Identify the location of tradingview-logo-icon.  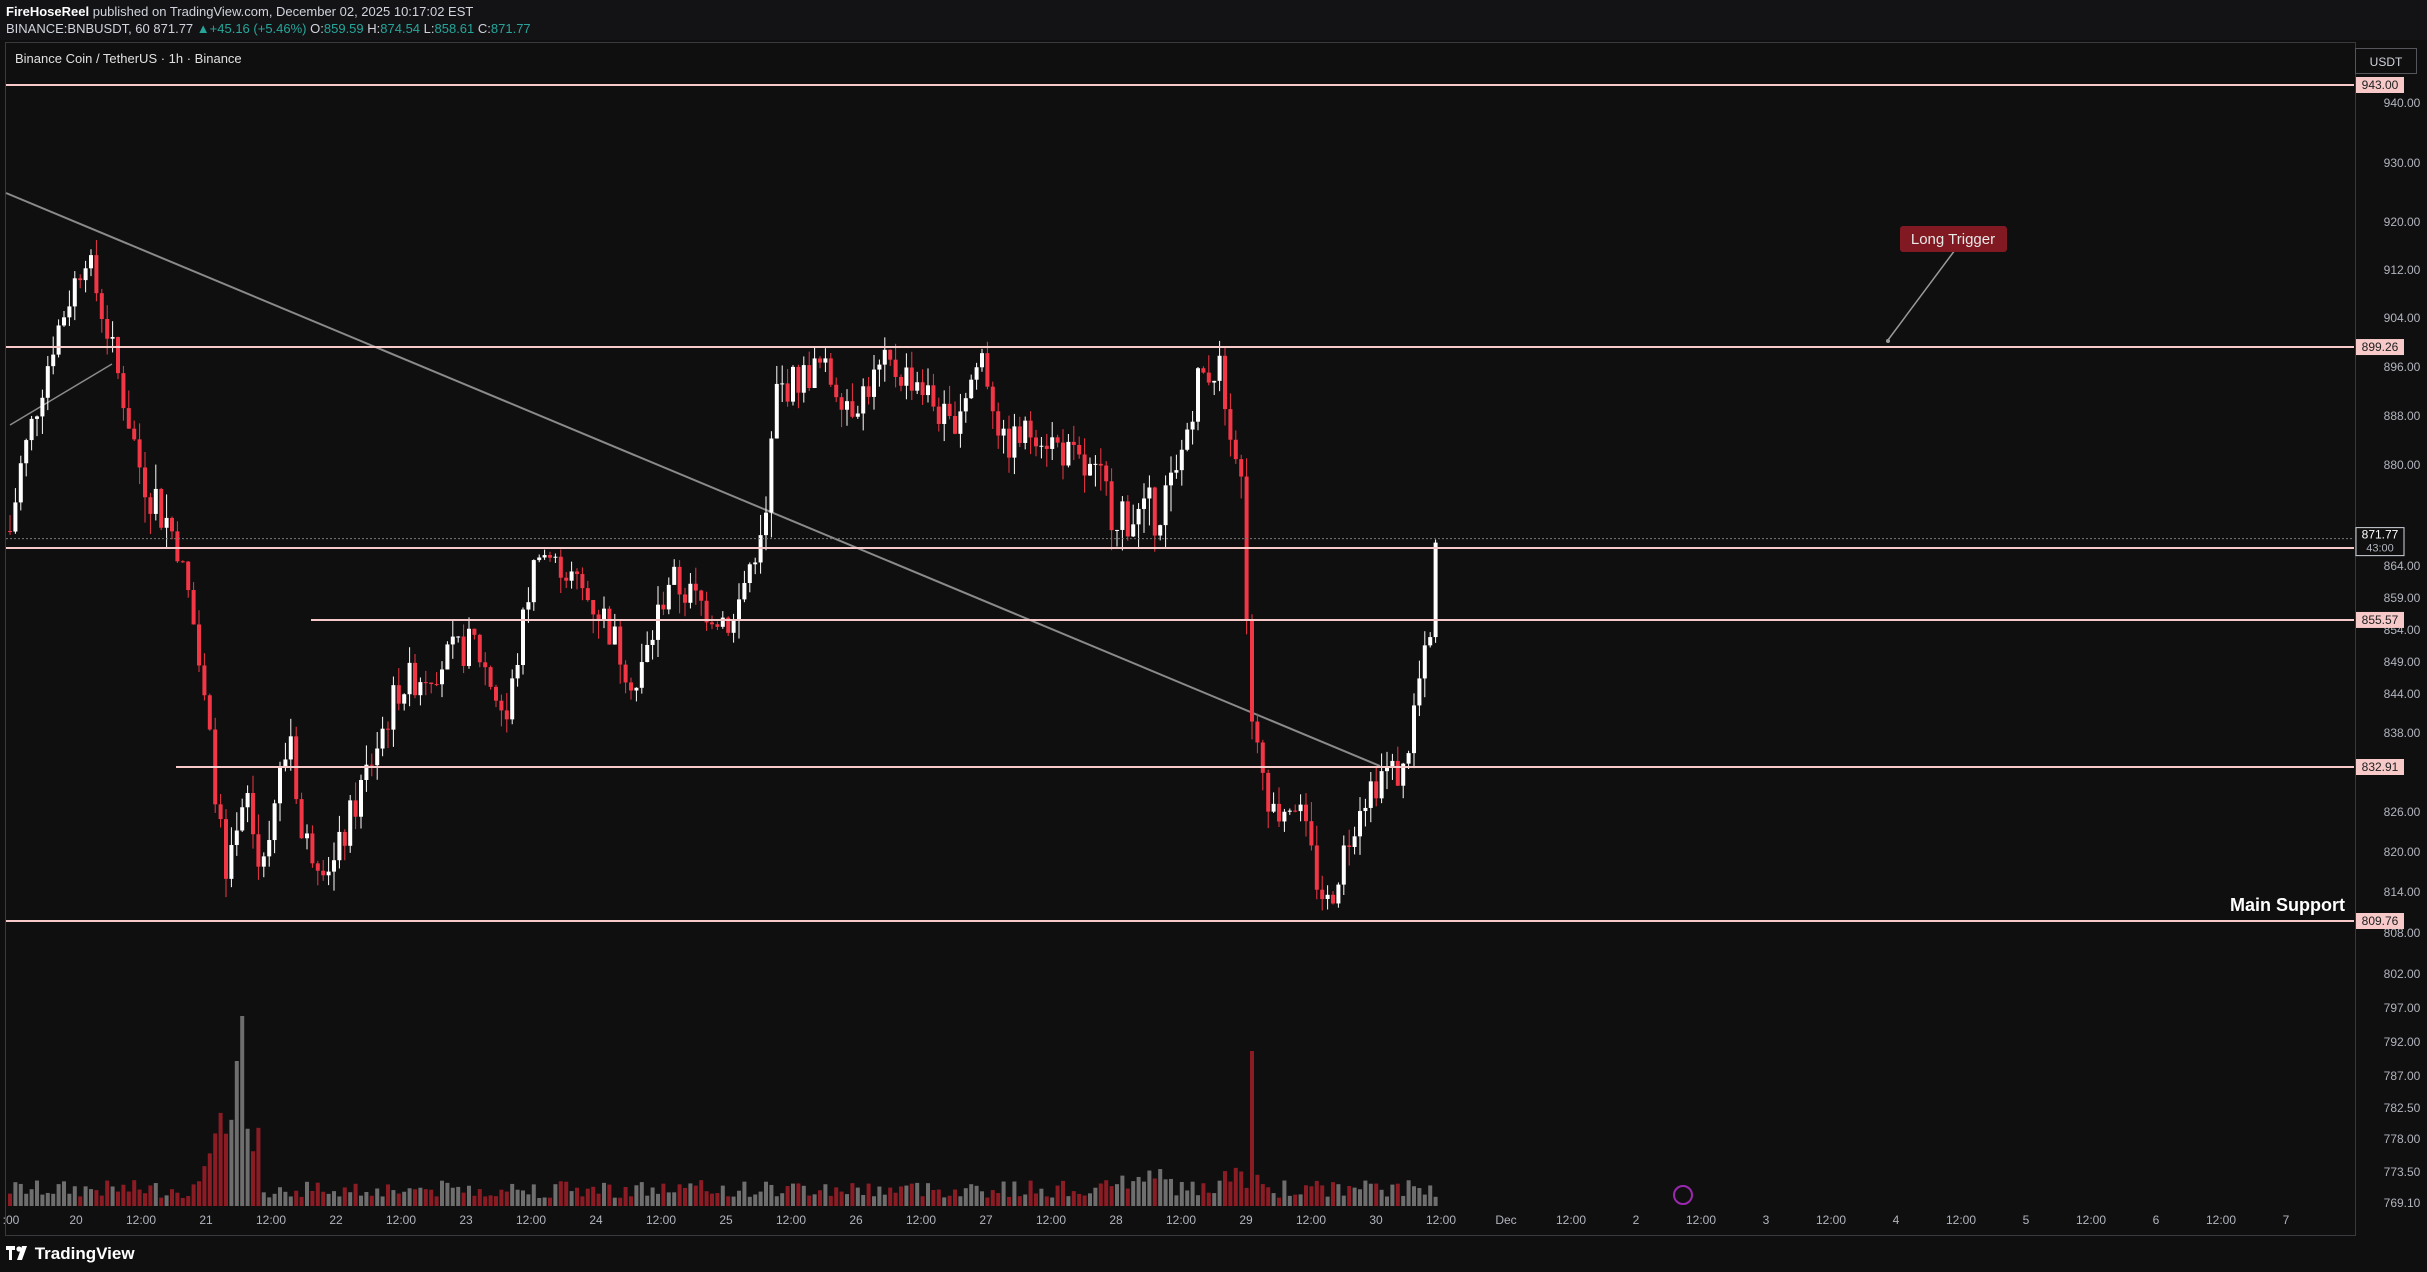
(18, 1255).